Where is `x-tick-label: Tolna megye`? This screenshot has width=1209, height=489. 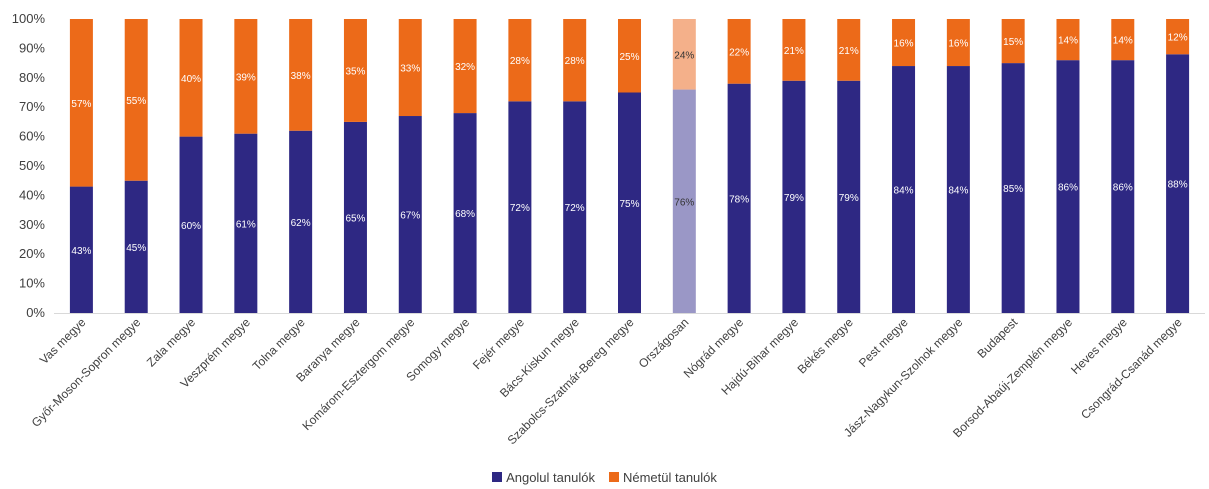 x-tick-label: Tolna megye is located at coordinates (279, 344).